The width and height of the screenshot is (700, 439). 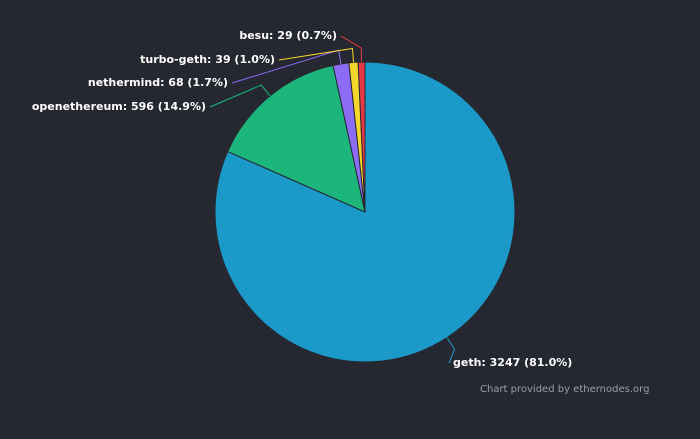 What do you see at coordinates (288, 35) in the screenshot?
I see `data-label: besu: 29 (0.7%)` at bounding box center [288, 35].